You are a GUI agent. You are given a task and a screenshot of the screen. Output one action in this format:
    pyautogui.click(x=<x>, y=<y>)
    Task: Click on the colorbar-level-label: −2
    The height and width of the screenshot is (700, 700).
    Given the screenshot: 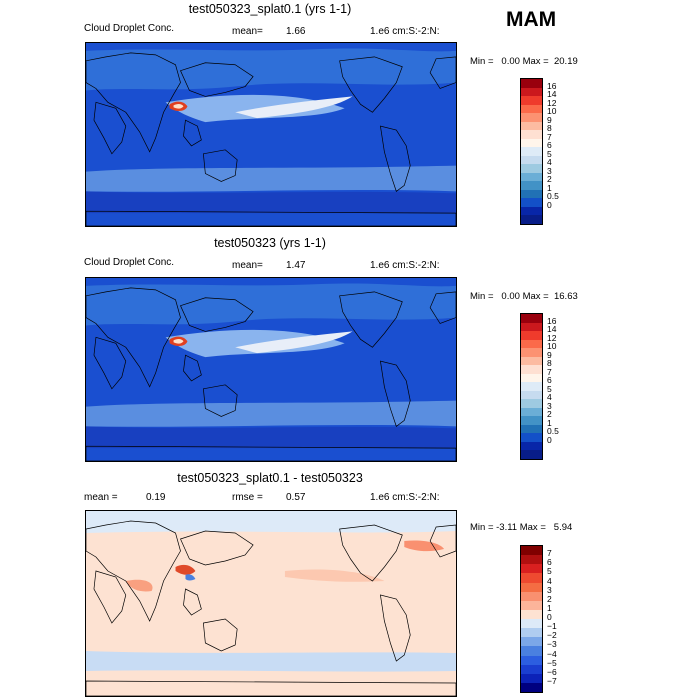 What is the action you would take?
    pyautogui.click(x=552, y=635)
    